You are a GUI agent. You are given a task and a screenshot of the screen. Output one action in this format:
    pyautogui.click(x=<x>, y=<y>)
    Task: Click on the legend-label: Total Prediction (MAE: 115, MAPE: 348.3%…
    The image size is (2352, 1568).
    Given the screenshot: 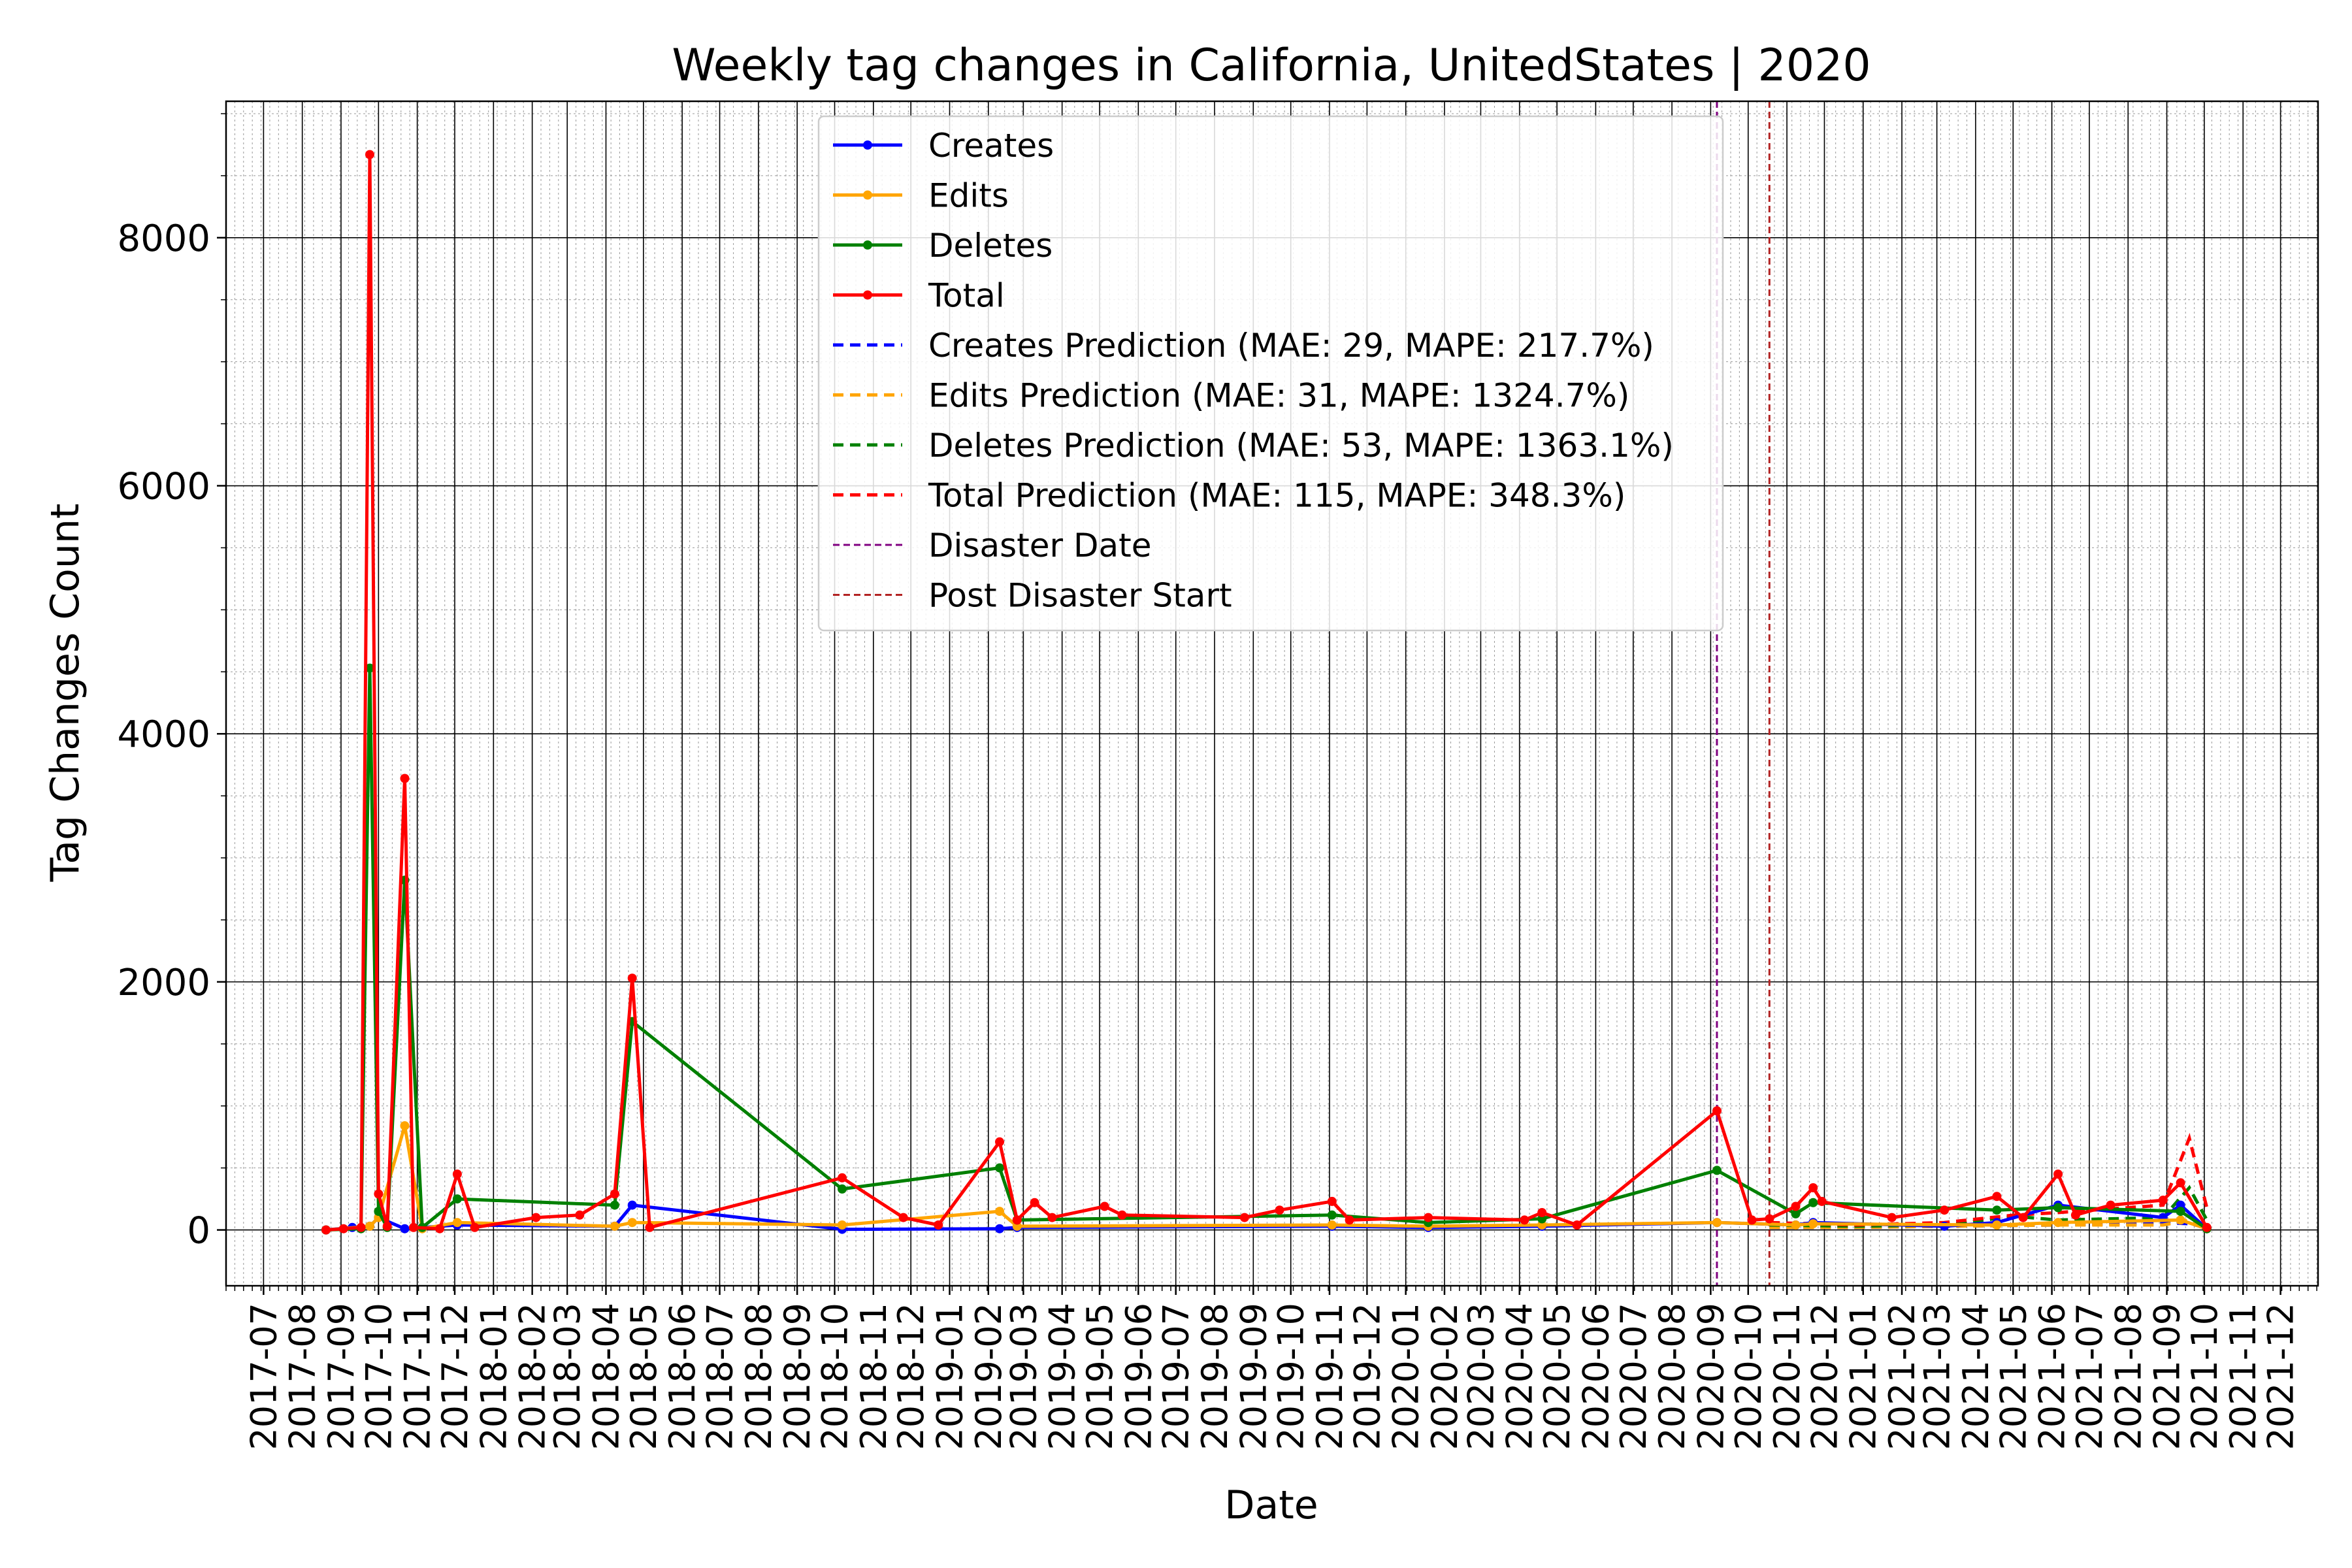 What is the action you would take?
    pyautogui.click(x=1276, y=496)
    